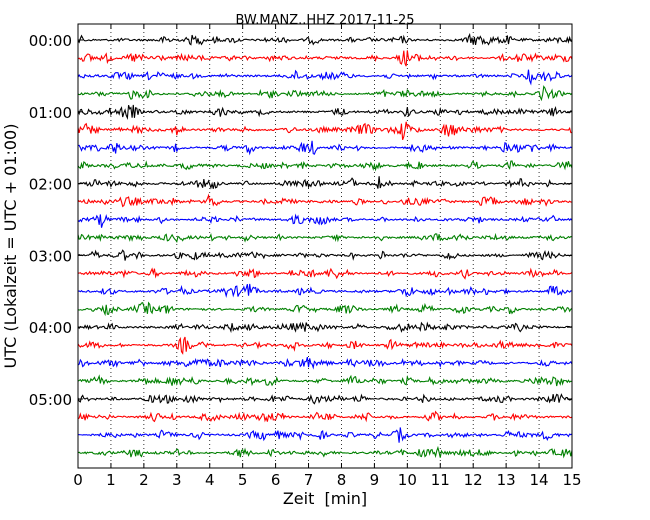 Image resolution: width=650 pixels, height=520 pixels. What do you see at coordinates (309, 480) in the screenshot?
I see `x-tick-label: 7` at bounding box center [309, 480].